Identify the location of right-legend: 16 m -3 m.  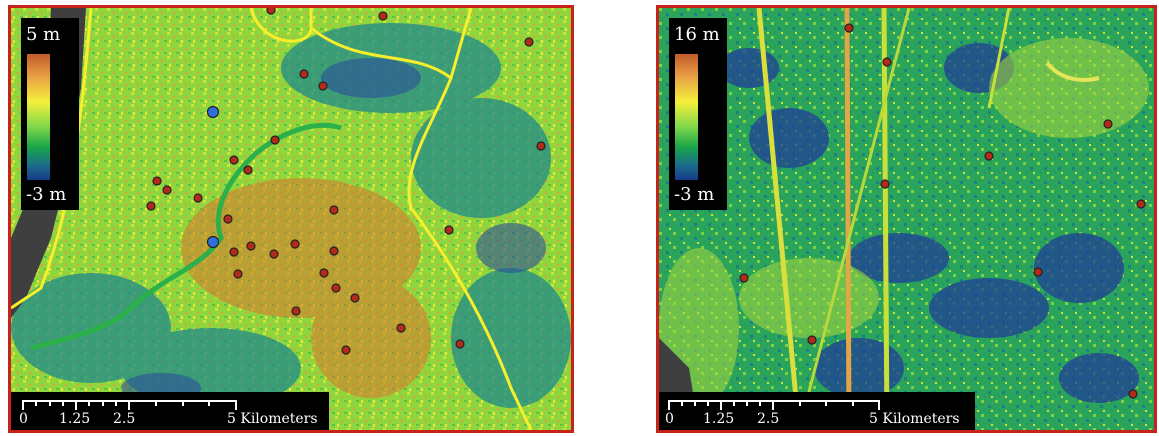
(698, 114).